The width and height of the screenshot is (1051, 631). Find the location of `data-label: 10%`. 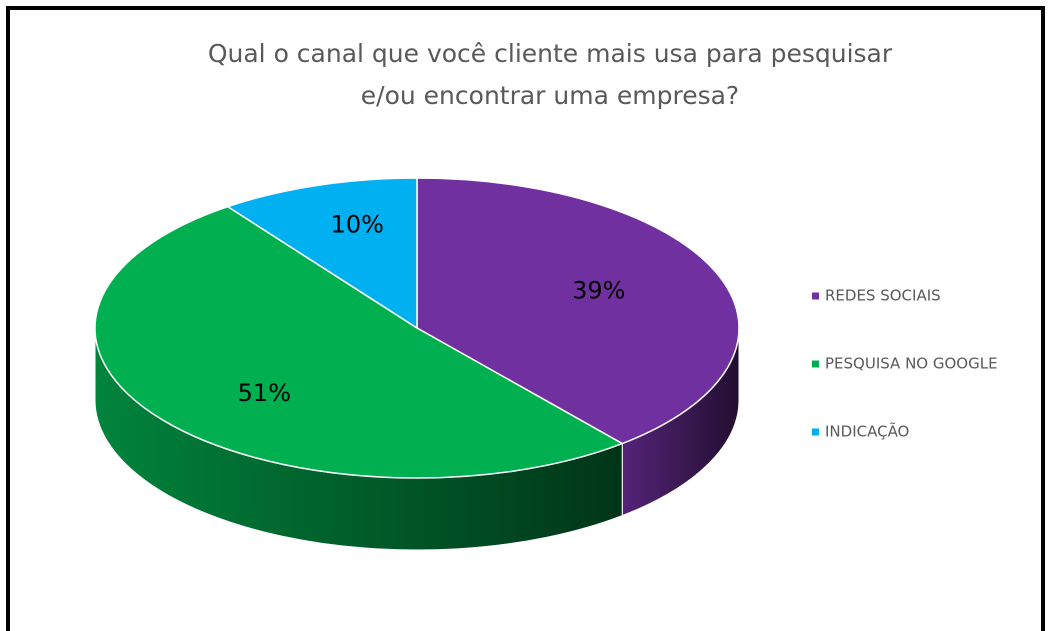

data-label: 10% is located at coordinates (357, 224).